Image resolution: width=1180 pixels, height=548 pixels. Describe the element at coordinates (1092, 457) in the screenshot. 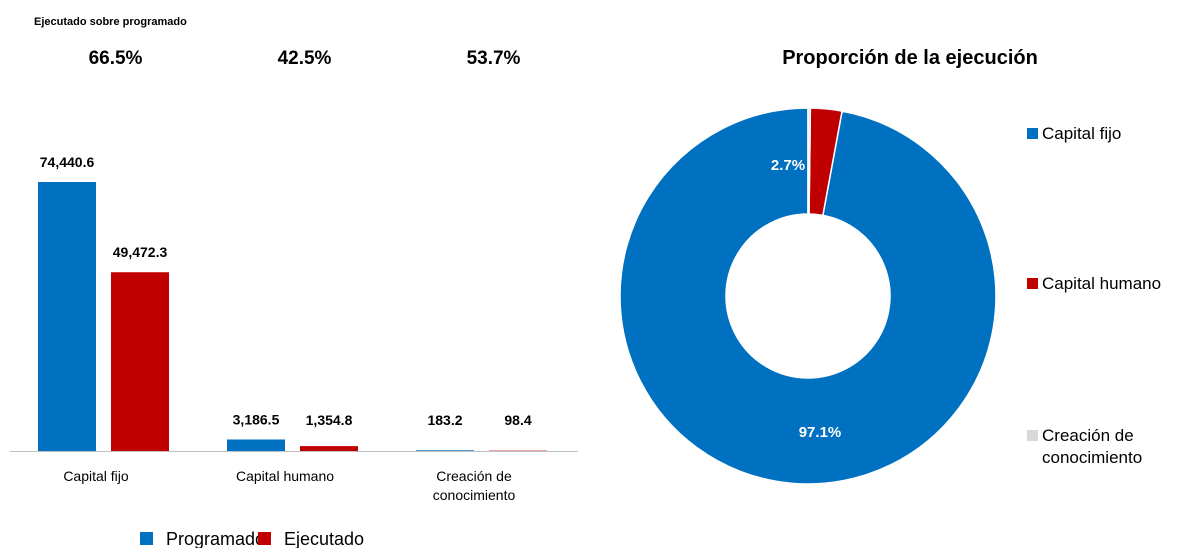

I see `legend-label: conocimiento` at that location.